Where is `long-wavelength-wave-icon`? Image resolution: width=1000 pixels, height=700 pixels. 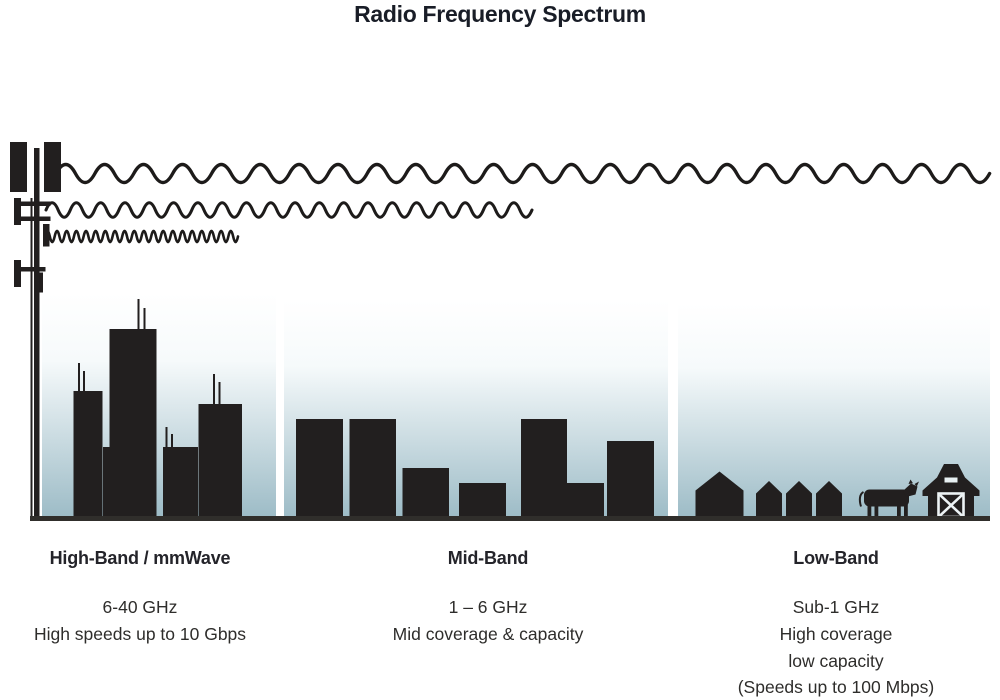 long-wavelength-wave-icon is located at coordinates (523, 173).